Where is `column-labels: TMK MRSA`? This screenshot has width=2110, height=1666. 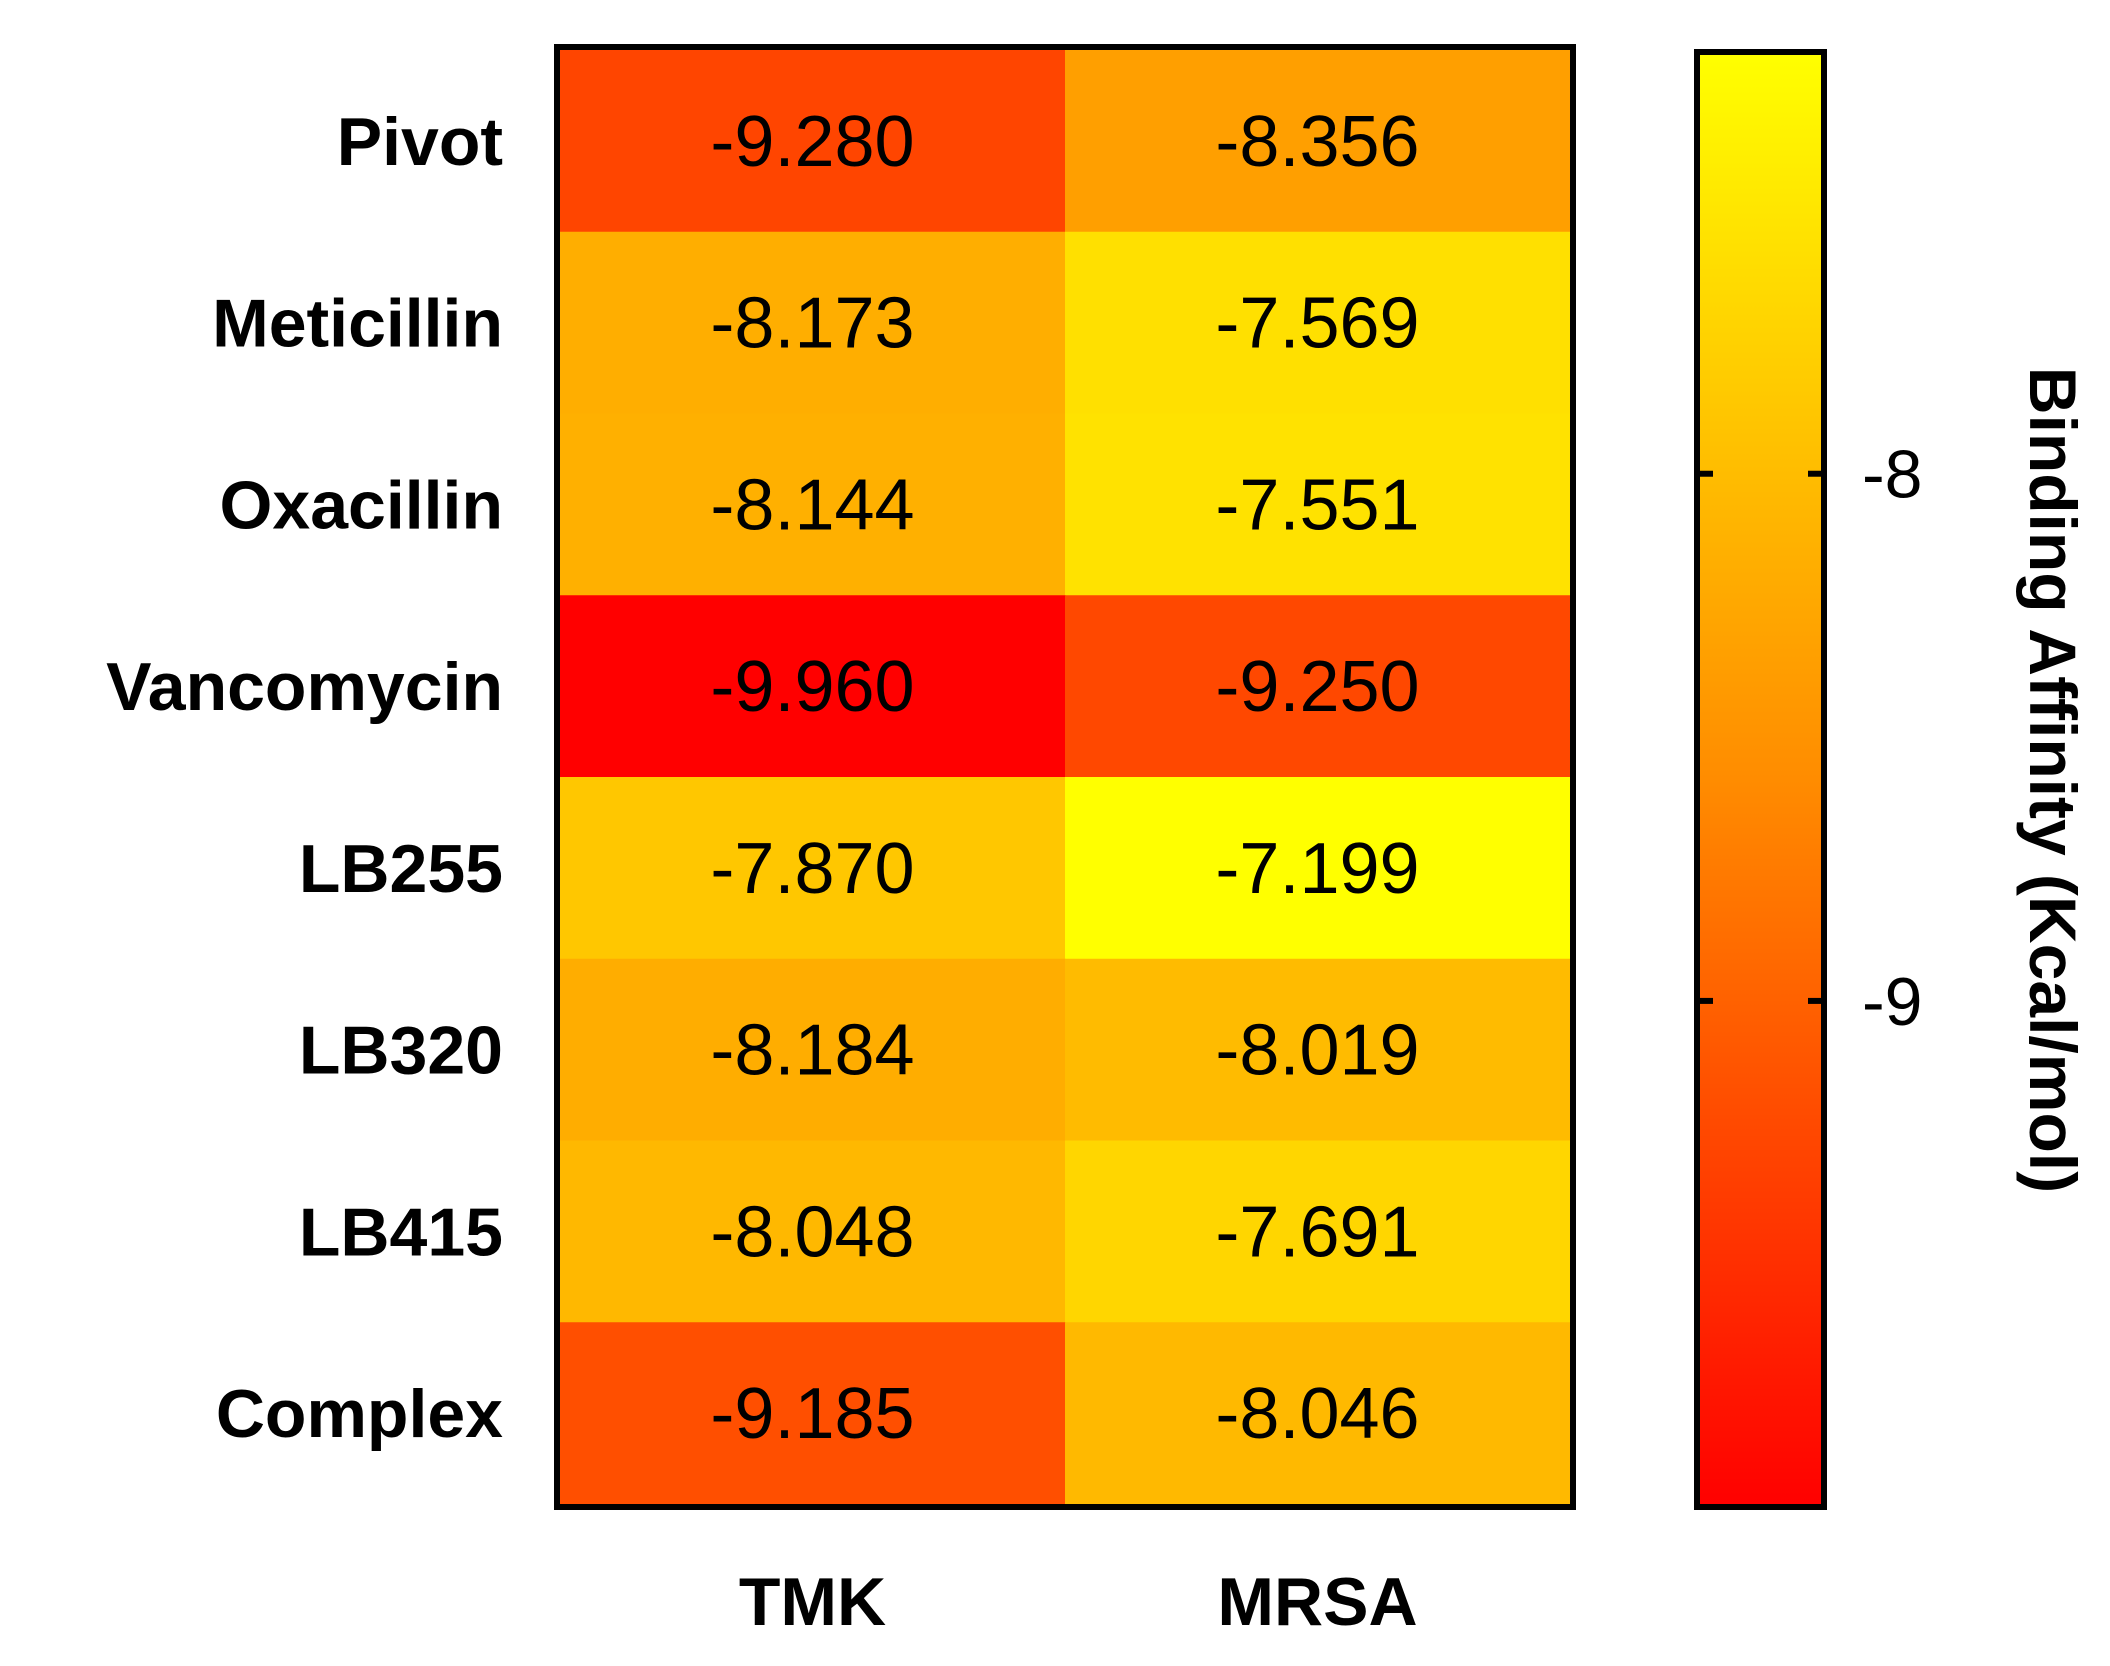 column-labels: TMK MRSA is located at coordinates (1078, 1602).